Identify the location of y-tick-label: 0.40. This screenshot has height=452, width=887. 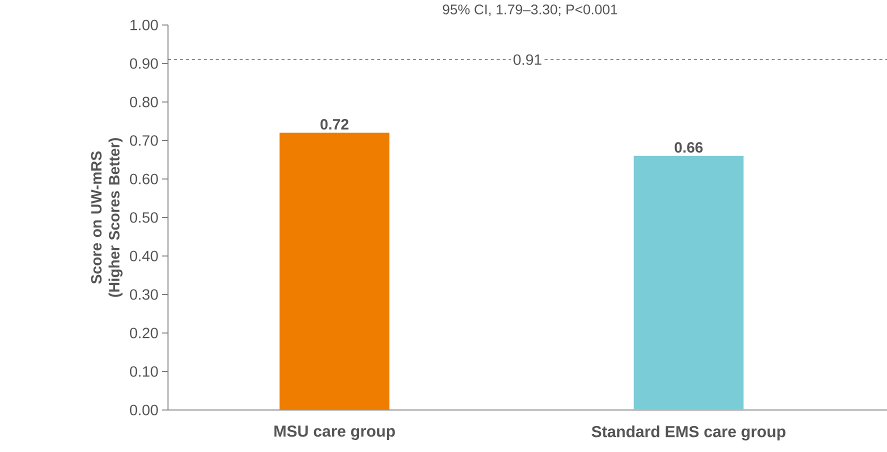
(144, 256).